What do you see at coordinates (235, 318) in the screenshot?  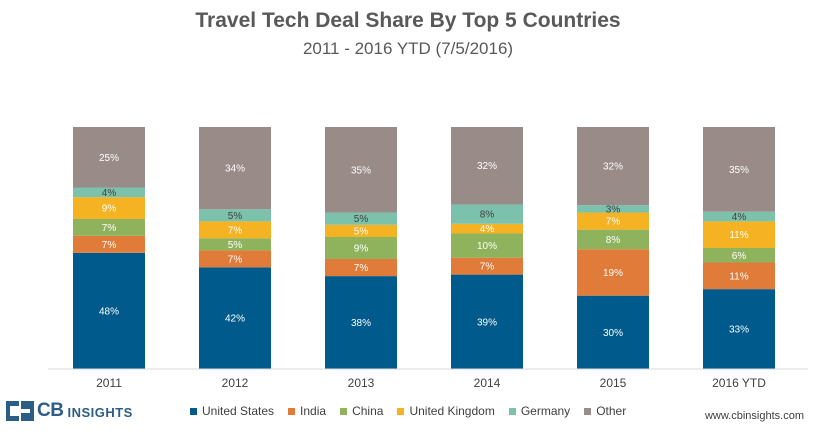 I see `bar-segment-2012-united-states` at bounding box center [235, 318].